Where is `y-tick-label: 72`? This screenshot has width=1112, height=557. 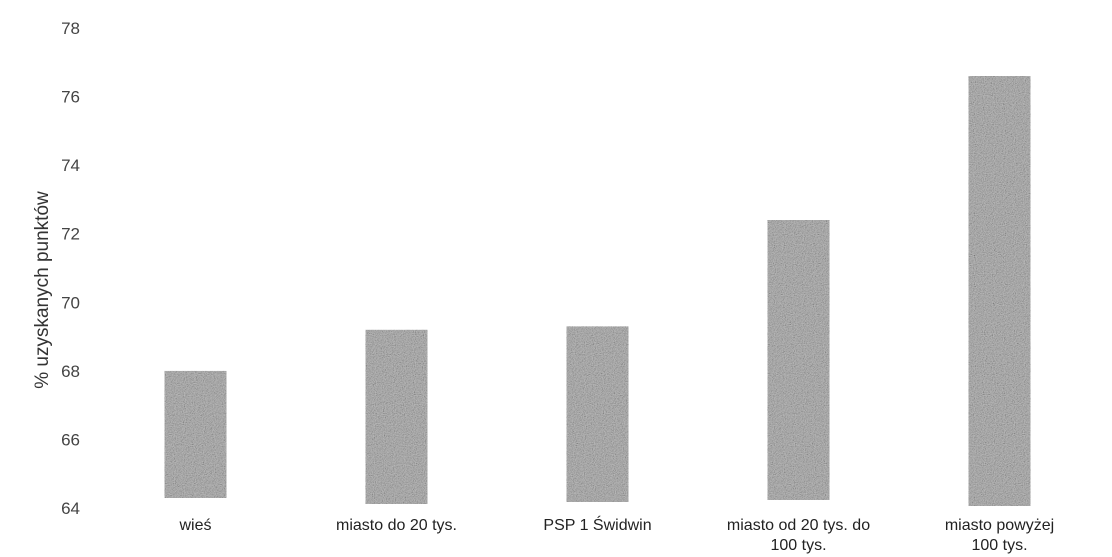 y-tick-label: 72 is located at coordinates (70, 234).